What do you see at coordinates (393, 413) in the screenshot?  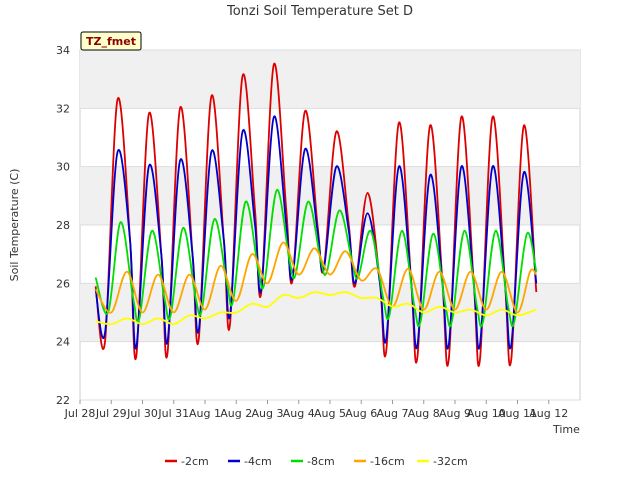 I see `x-tick-label: Aug 7` at bounding box center [393, 413].